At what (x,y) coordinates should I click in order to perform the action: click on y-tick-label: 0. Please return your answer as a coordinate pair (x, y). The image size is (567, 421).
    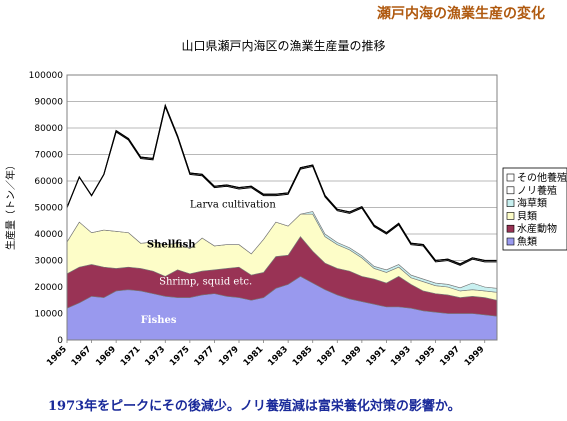
    Looking at the image, I should click on (60, 341).